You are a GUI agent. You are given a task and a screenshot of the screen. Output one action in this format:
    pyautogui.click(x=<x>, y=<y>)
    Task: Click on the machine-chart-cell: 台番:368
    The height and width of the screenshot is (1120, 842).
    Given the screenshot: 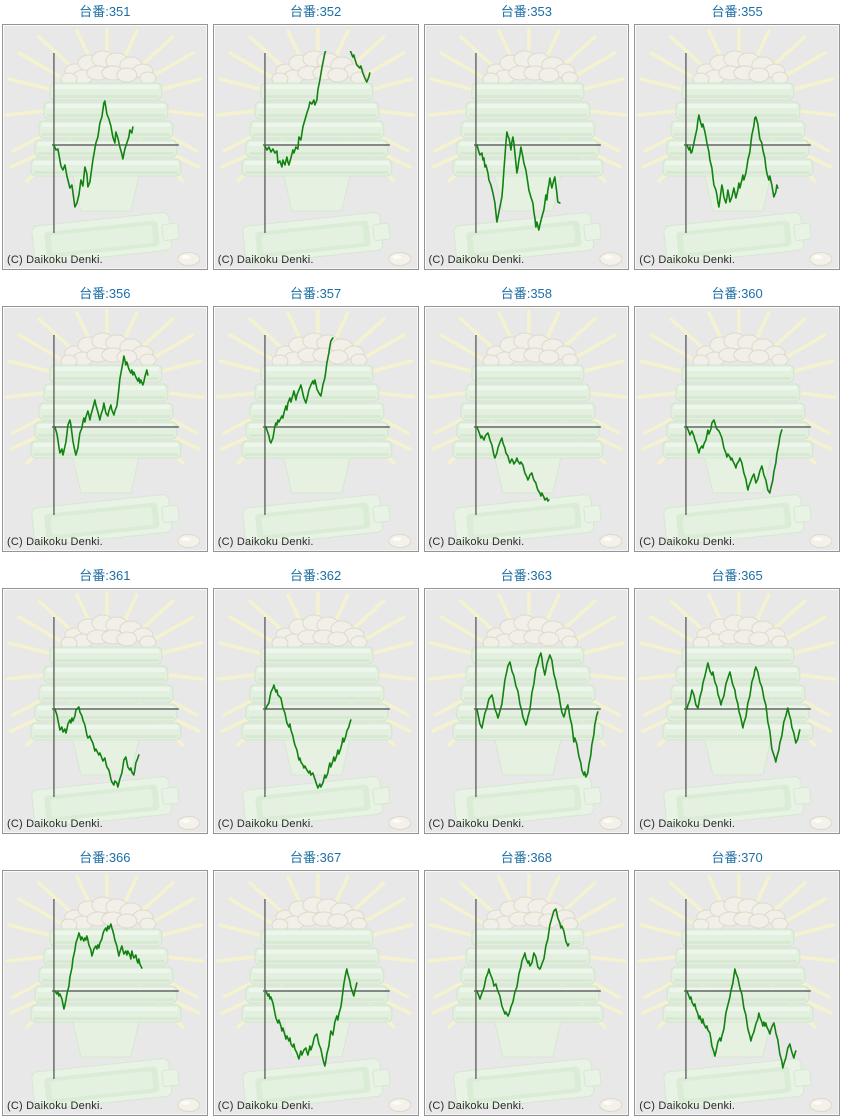 What is the action you would take?
    pyautogui.click(x=526, y=981)
    